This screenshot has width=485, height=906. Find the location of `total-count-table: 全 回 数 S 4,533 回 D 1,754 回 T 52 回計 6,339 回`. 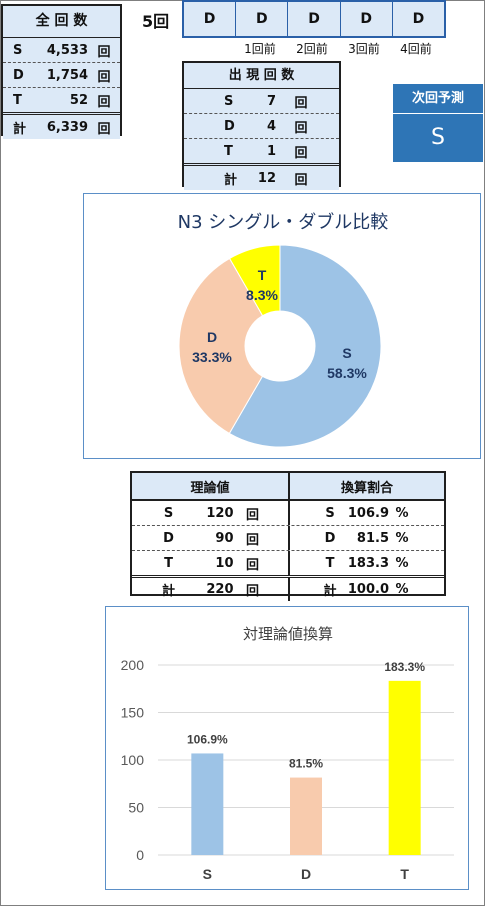

total-count-table: 全 回 数 S 4,533 回 D 1,754 回 T 52 回計 6,339 回 is located at coordinates (61, 71).